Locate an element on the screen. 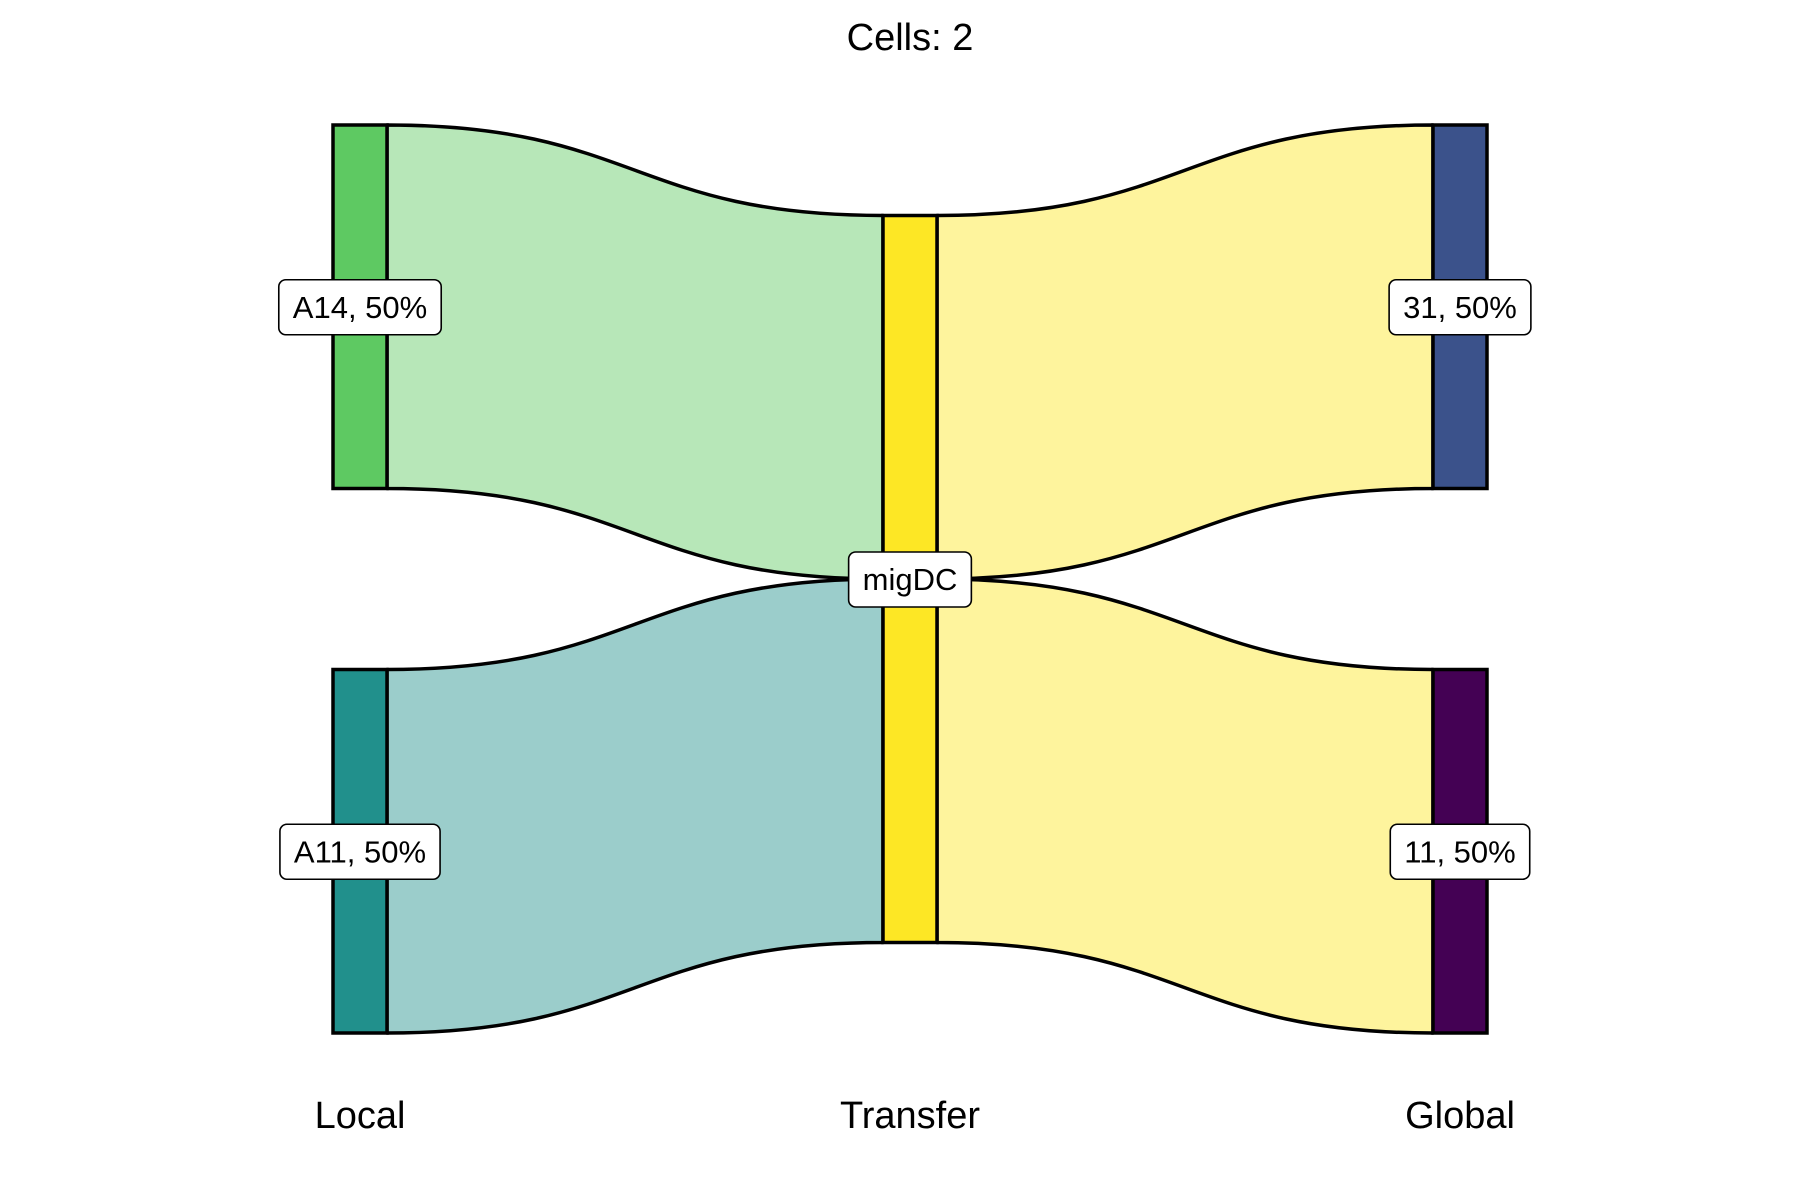 Image resolution: width=1800 pixels, height=1200 pixels. axis-labels: Local Transfer Global is located at coordinates (915, 1116).